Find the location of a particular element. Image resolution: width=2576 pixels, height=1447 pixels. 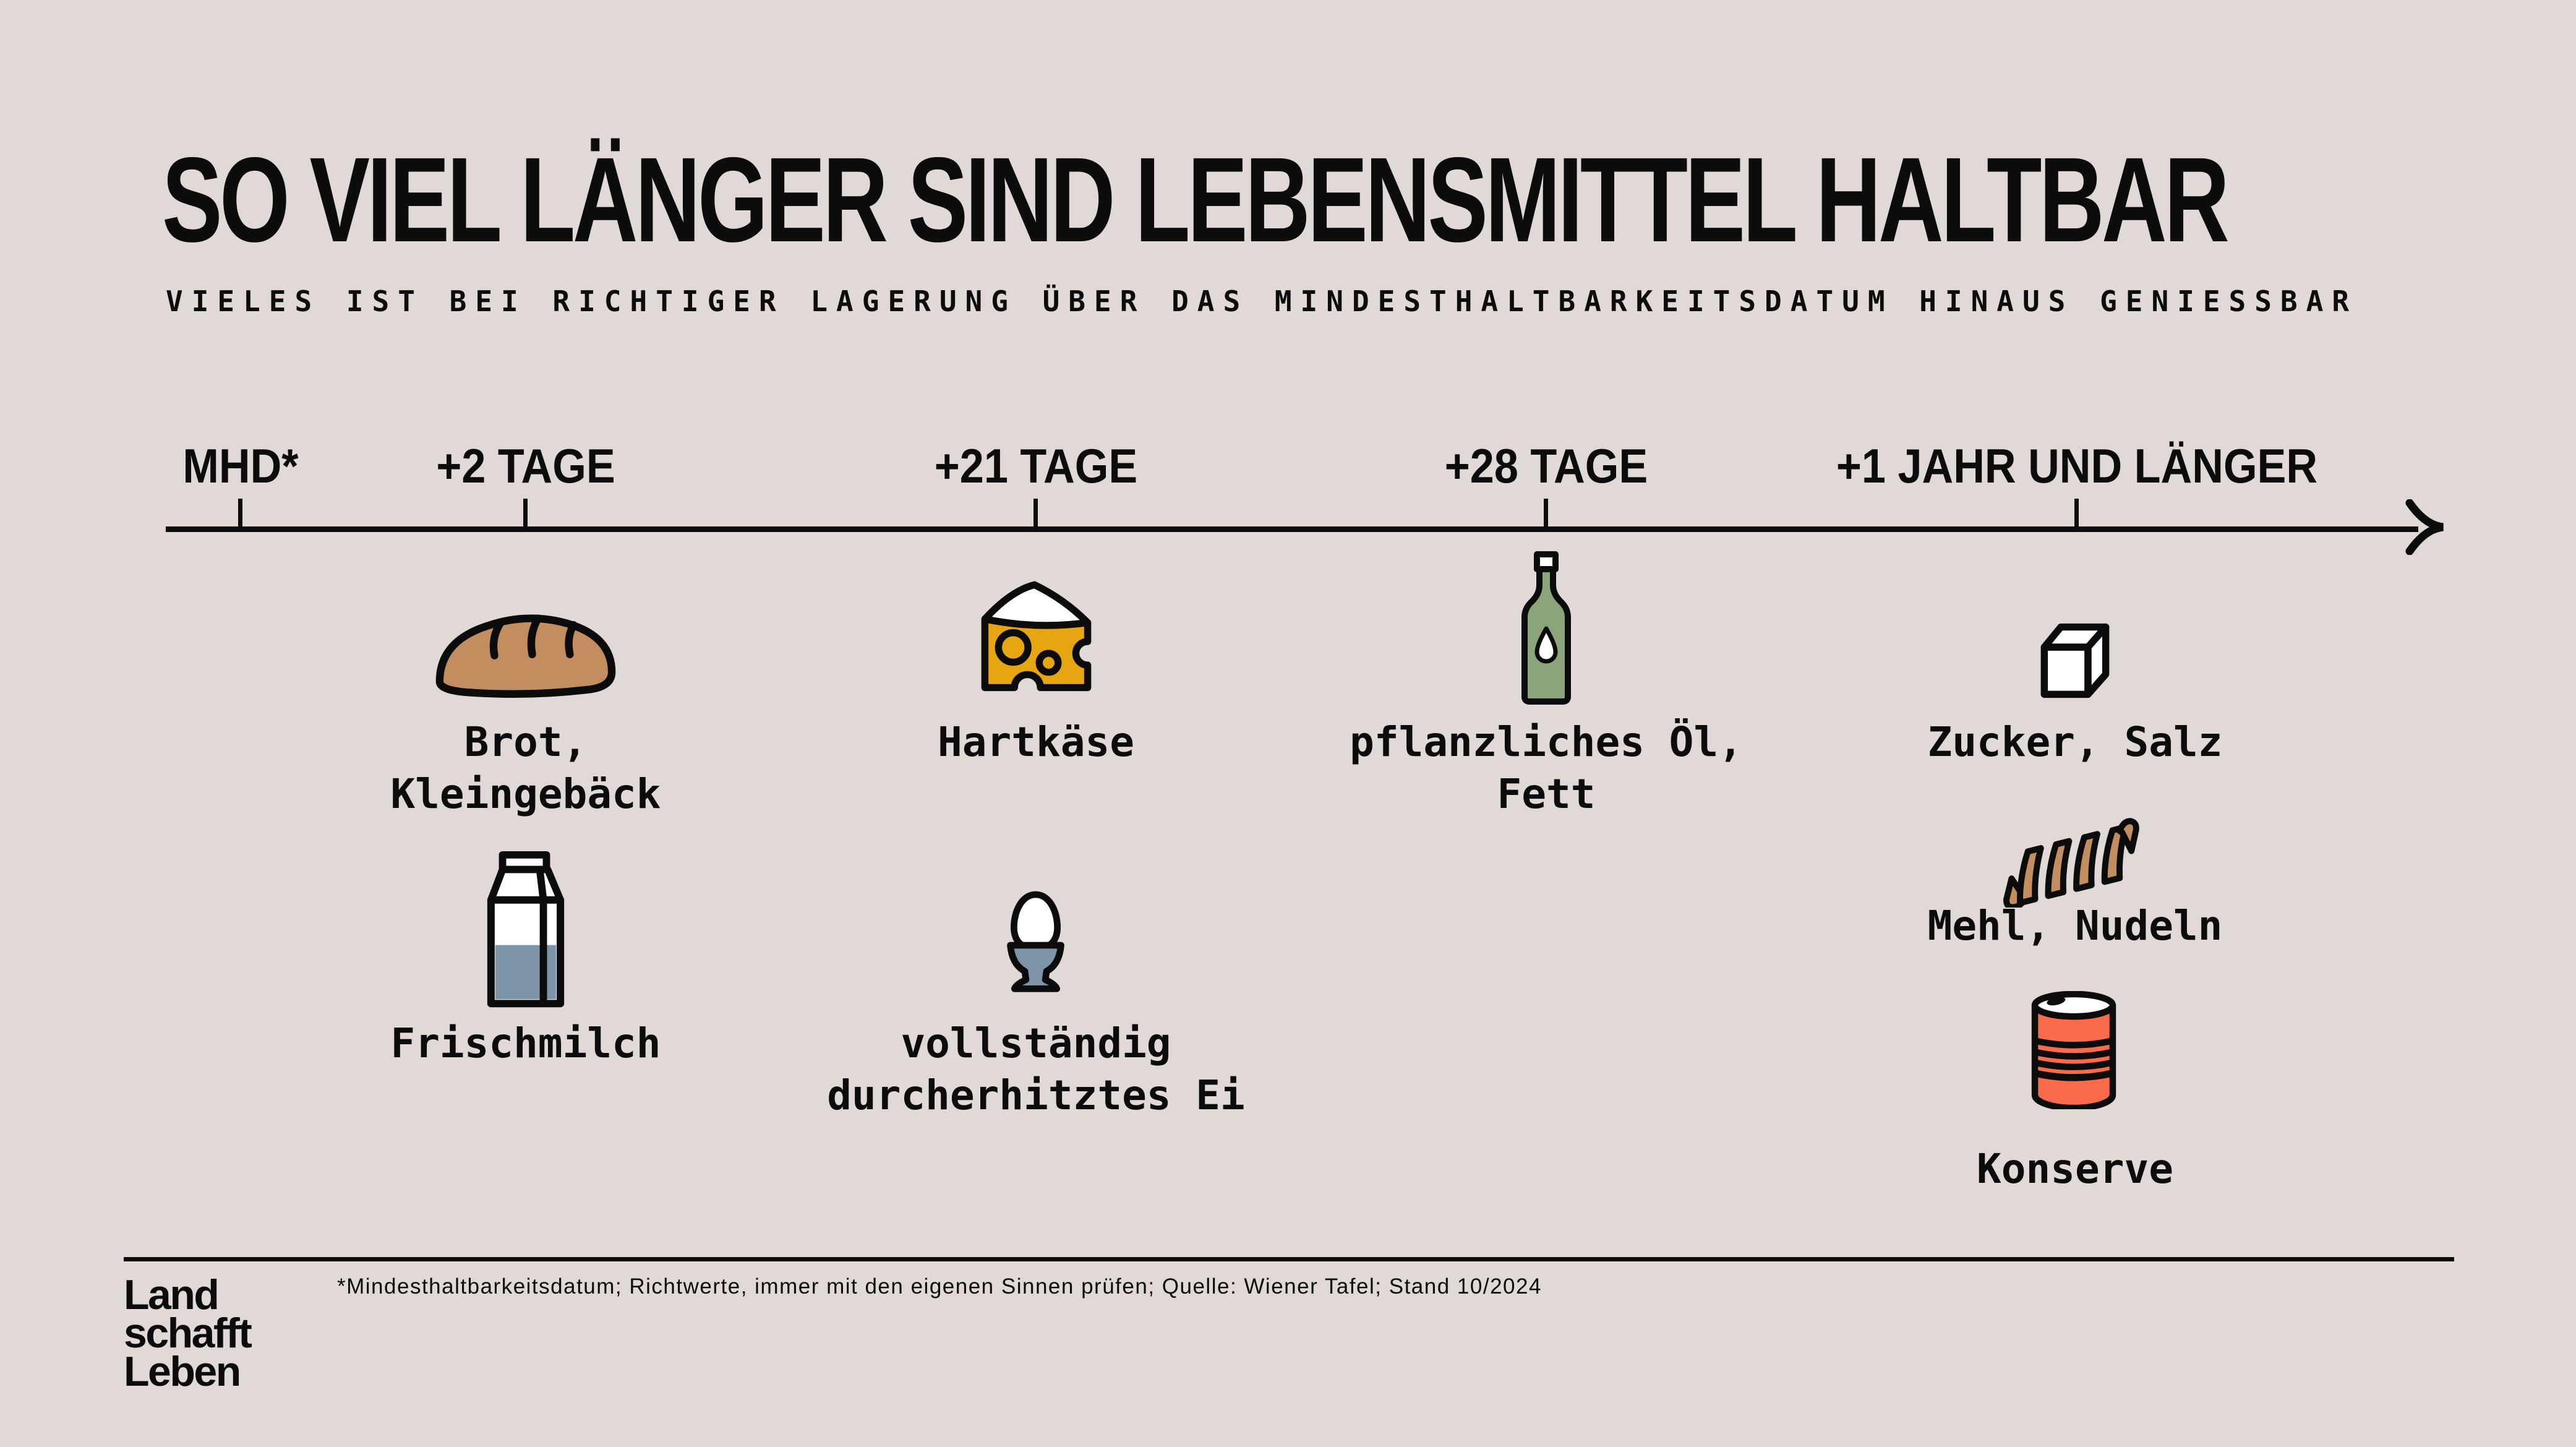

item-label-cheese: Hartkäse is located at coordinates (1036, 742).